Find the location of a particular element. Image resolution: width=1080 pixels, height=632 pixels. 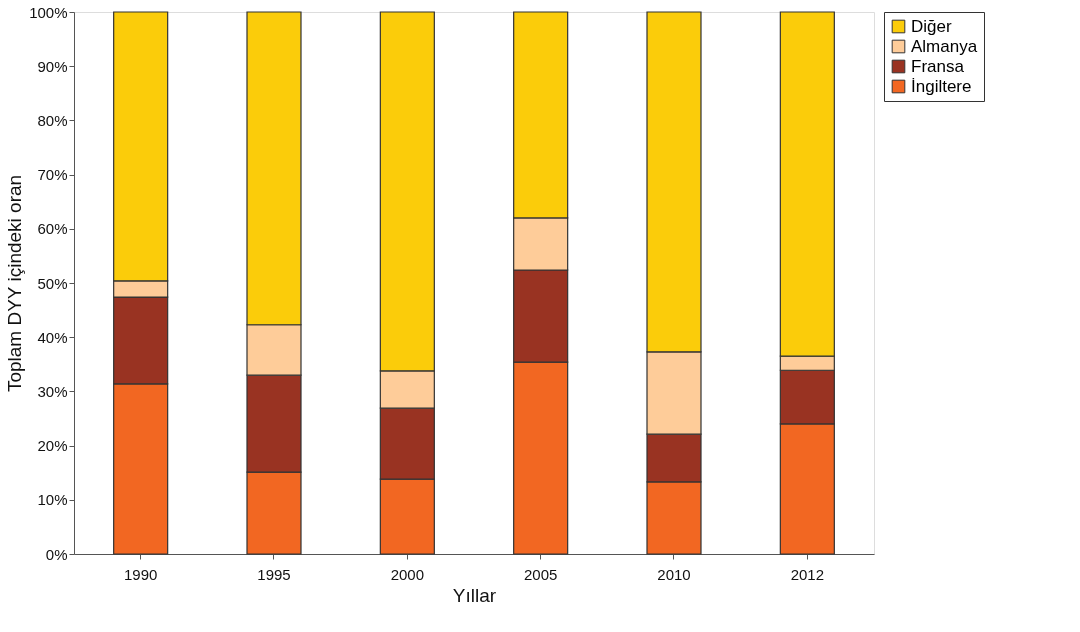

legend-label: Almanya is located at coordinates (944, 46).